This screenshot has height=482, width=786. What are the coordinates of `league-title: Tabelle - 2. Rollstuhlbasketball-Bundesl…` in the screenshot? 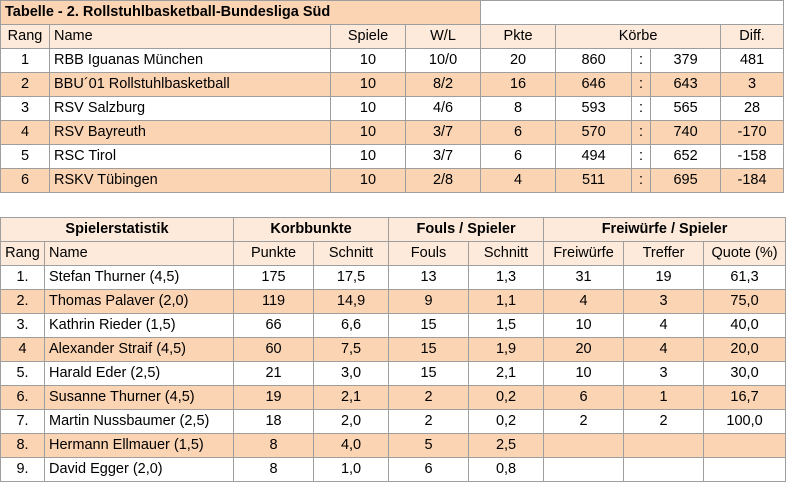 It's located at (241, 12).